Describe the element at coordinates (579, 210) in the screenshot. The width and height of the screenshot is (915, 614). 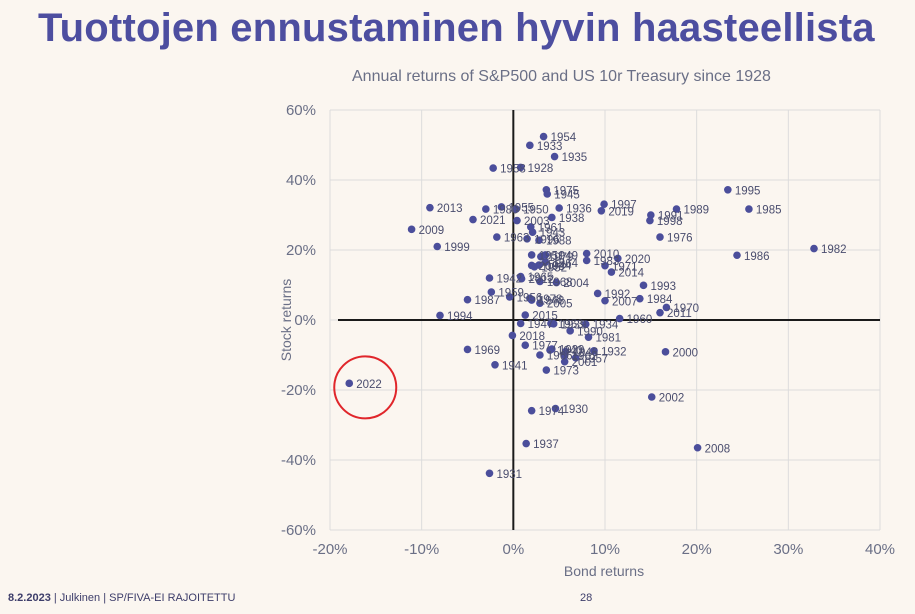
I see `data-label-1936: 1936` at that location.